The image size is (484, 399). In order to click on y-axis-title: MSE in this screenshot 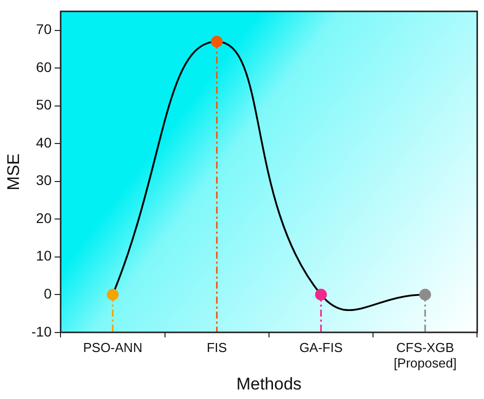, I will do `click(13, 171)`.